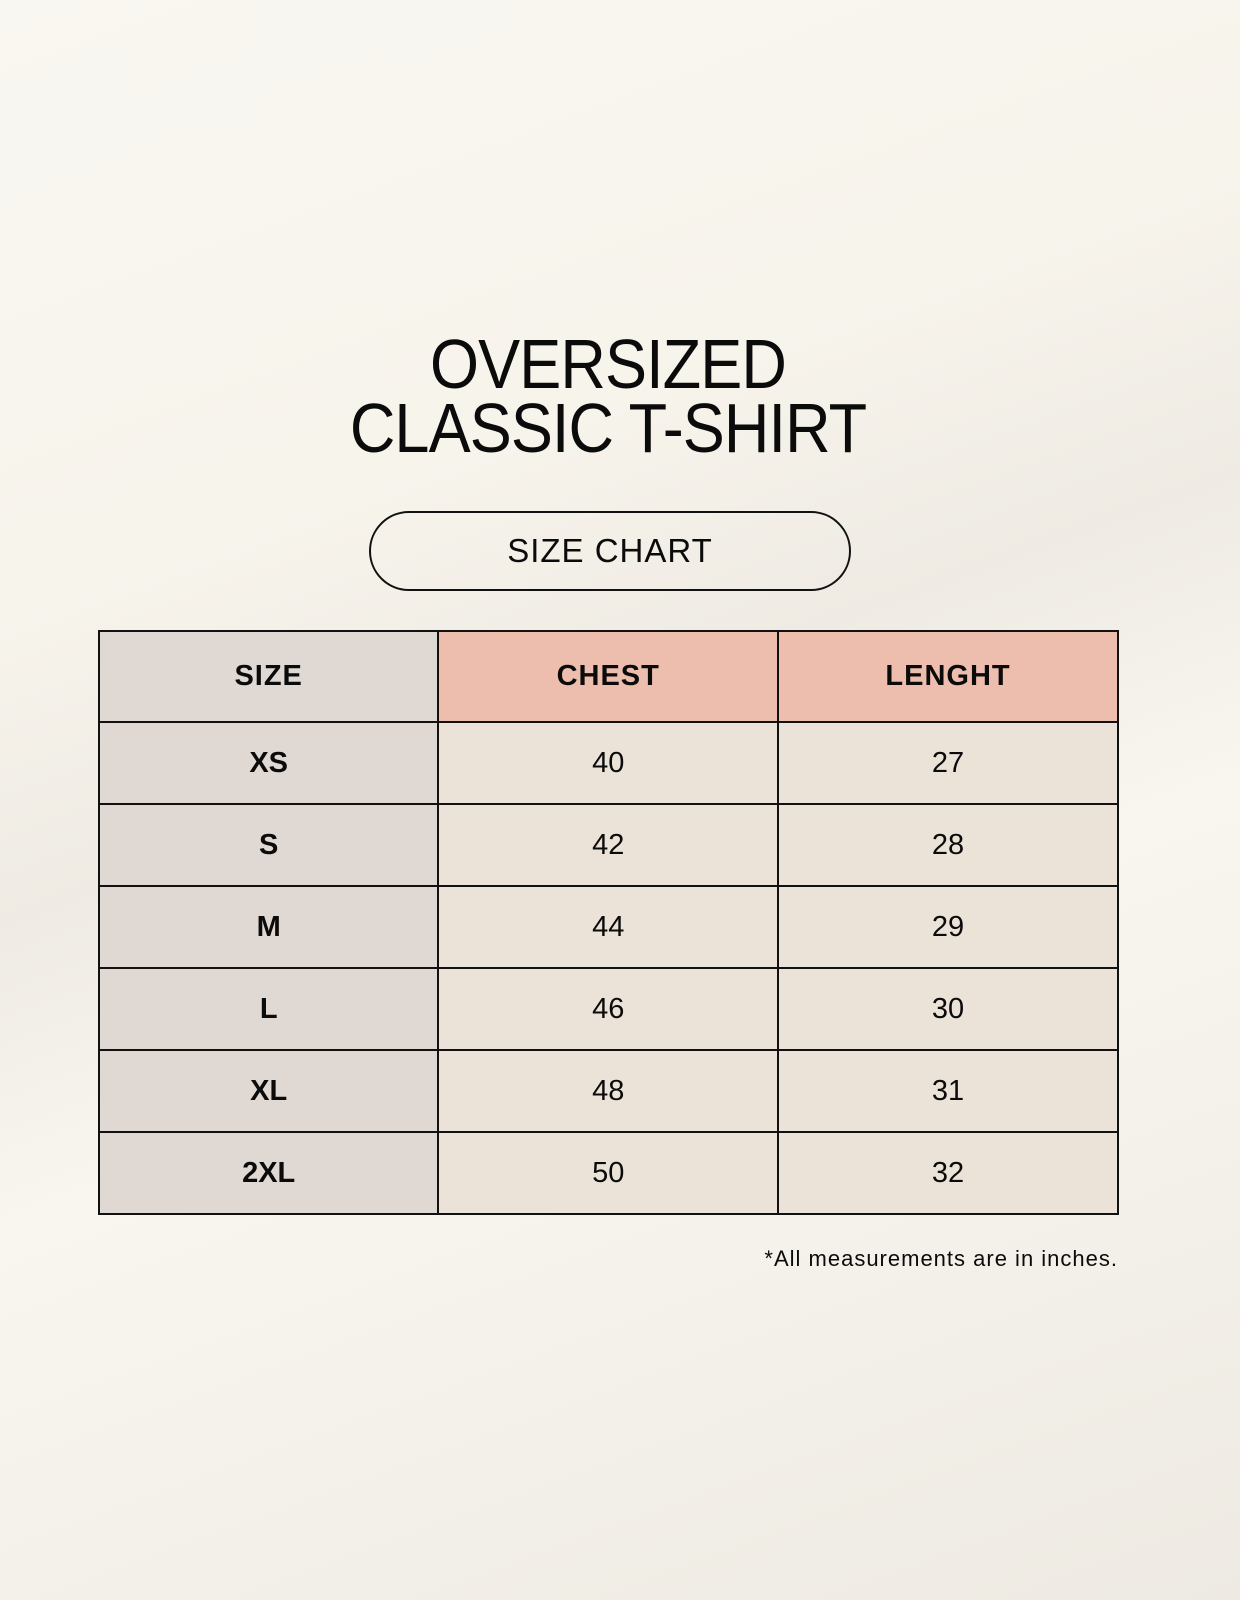  I want to click on chest-cell: 40, so click(608, 763).